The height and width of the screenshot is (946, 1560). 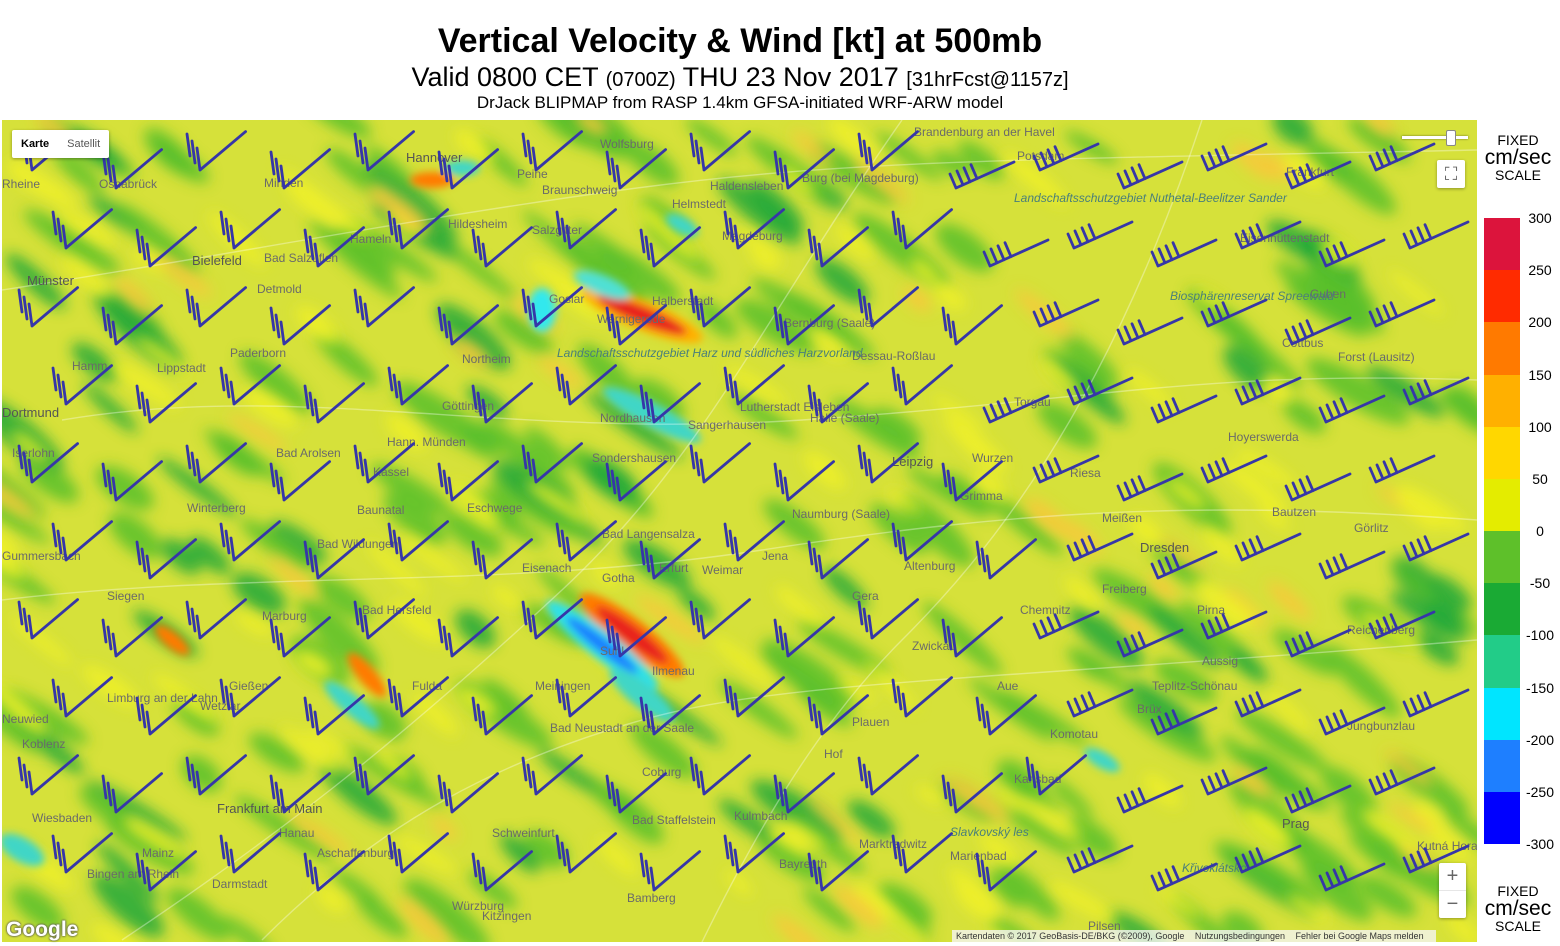 What do you see at coordinates (35, 144) in the screenshot?
I see `map-type-karte: Karte` at bounding box center [35, 144].